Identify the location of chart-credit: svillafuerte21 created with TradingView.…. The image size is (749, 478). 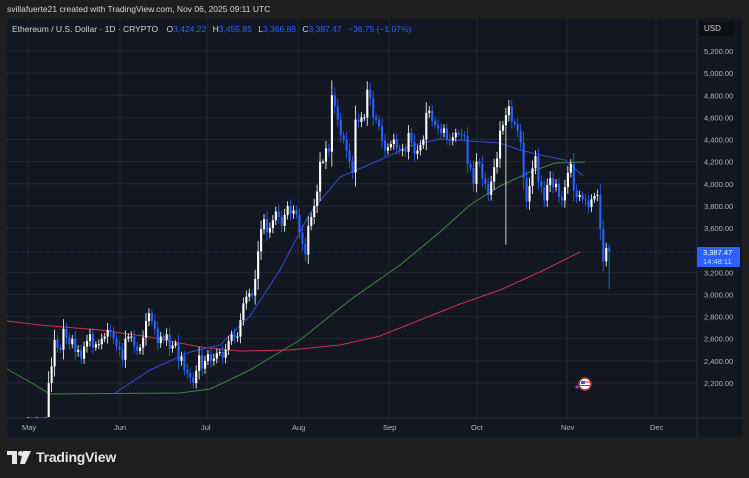
(139, 9).